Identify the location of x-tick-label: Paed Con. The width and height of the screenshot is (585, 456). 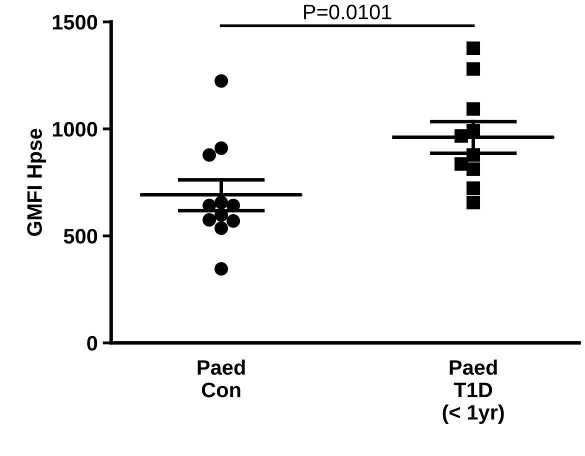
(221, 379).